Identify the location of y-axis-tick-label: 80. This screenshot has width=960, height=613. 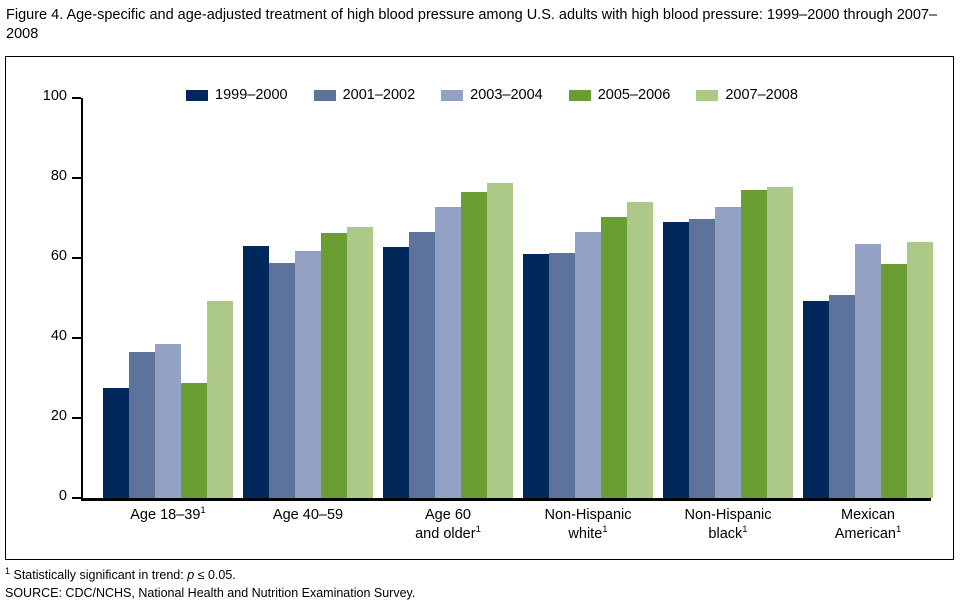
(58, 176).